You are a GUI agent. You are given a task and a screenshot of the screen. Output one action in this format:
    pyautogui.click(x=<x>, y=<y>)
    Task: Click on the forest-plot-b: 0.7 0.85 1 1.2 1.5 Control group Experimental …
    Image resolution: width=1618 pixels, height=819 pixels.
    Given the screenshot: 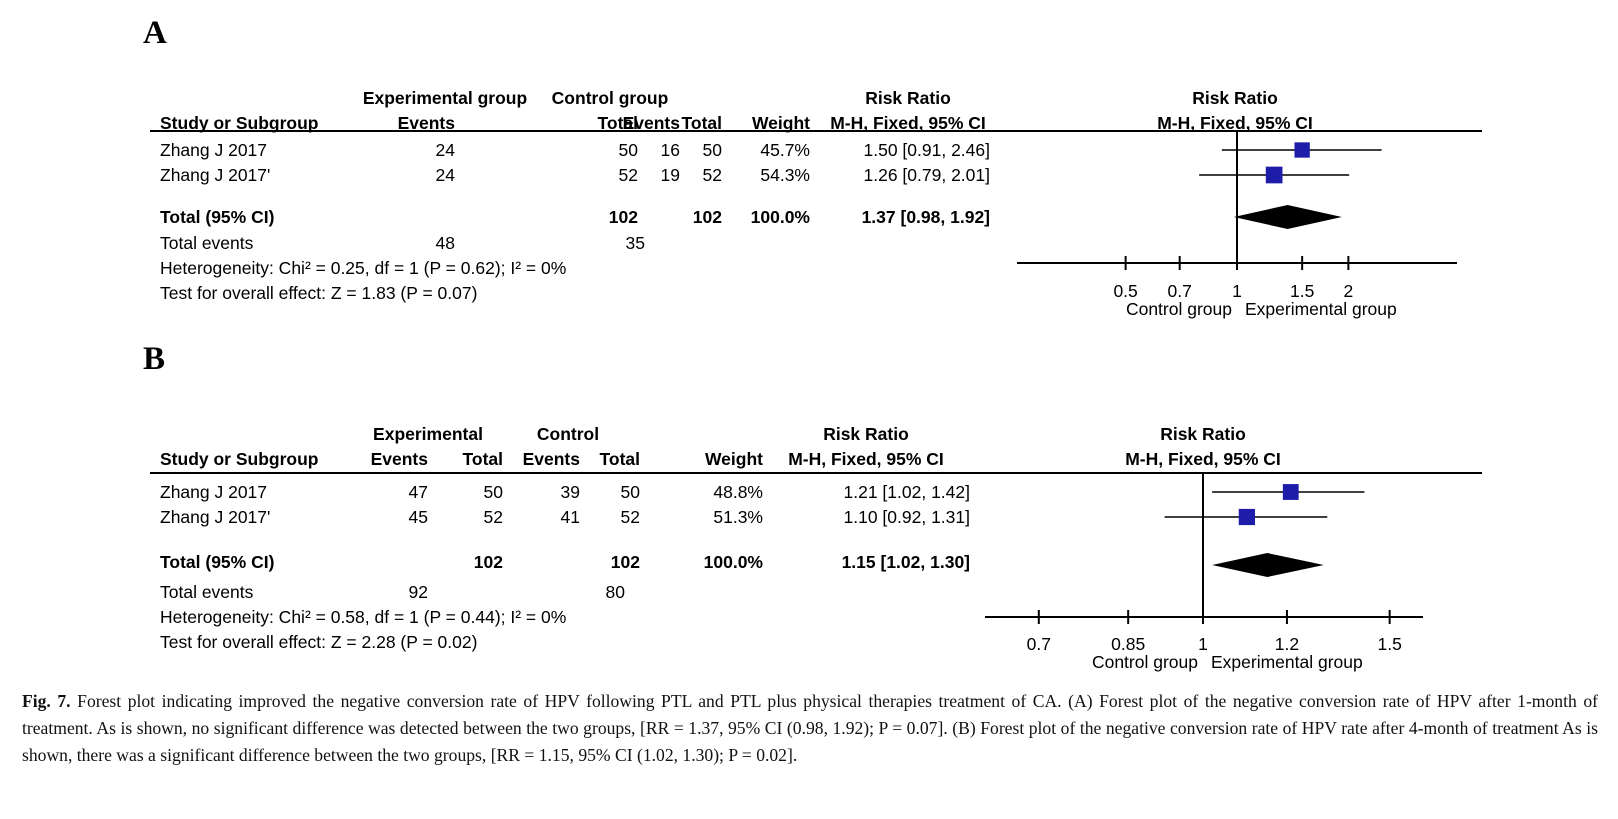 What is the action you would take?
    pyautogui.click(x=1204, y=572)
    